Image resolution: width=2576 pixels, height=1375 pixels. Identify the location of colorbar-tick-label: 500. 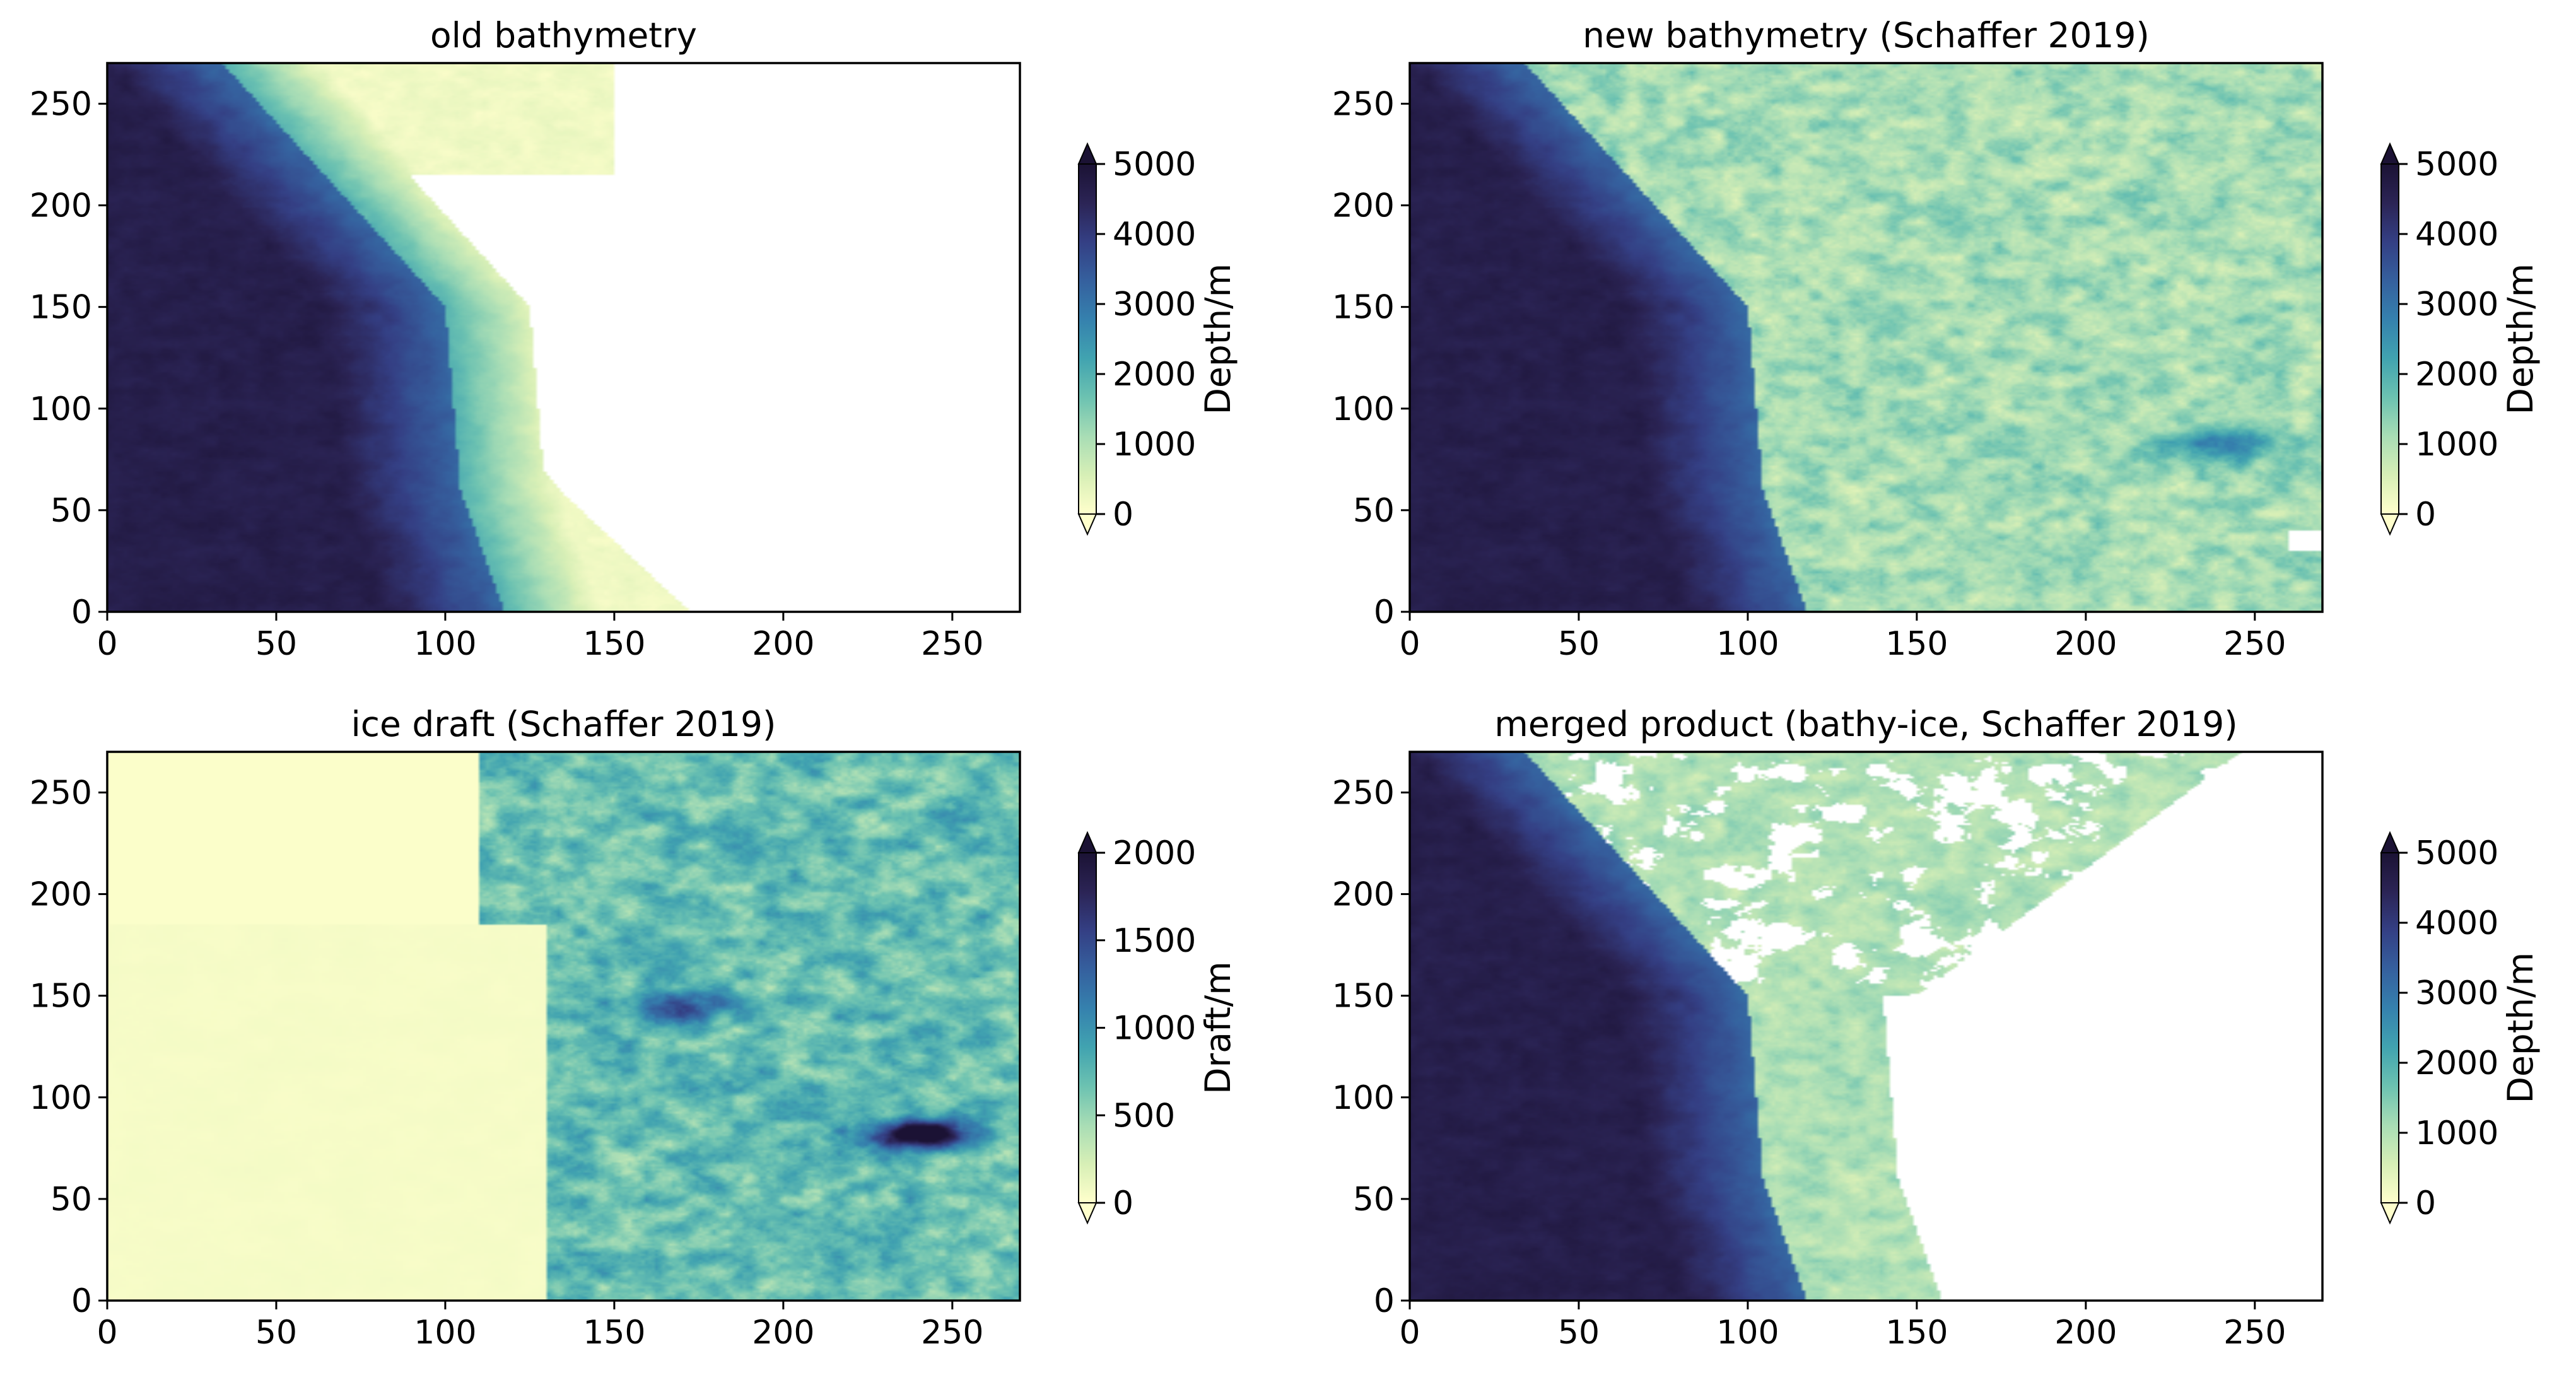
(1144, 1116).